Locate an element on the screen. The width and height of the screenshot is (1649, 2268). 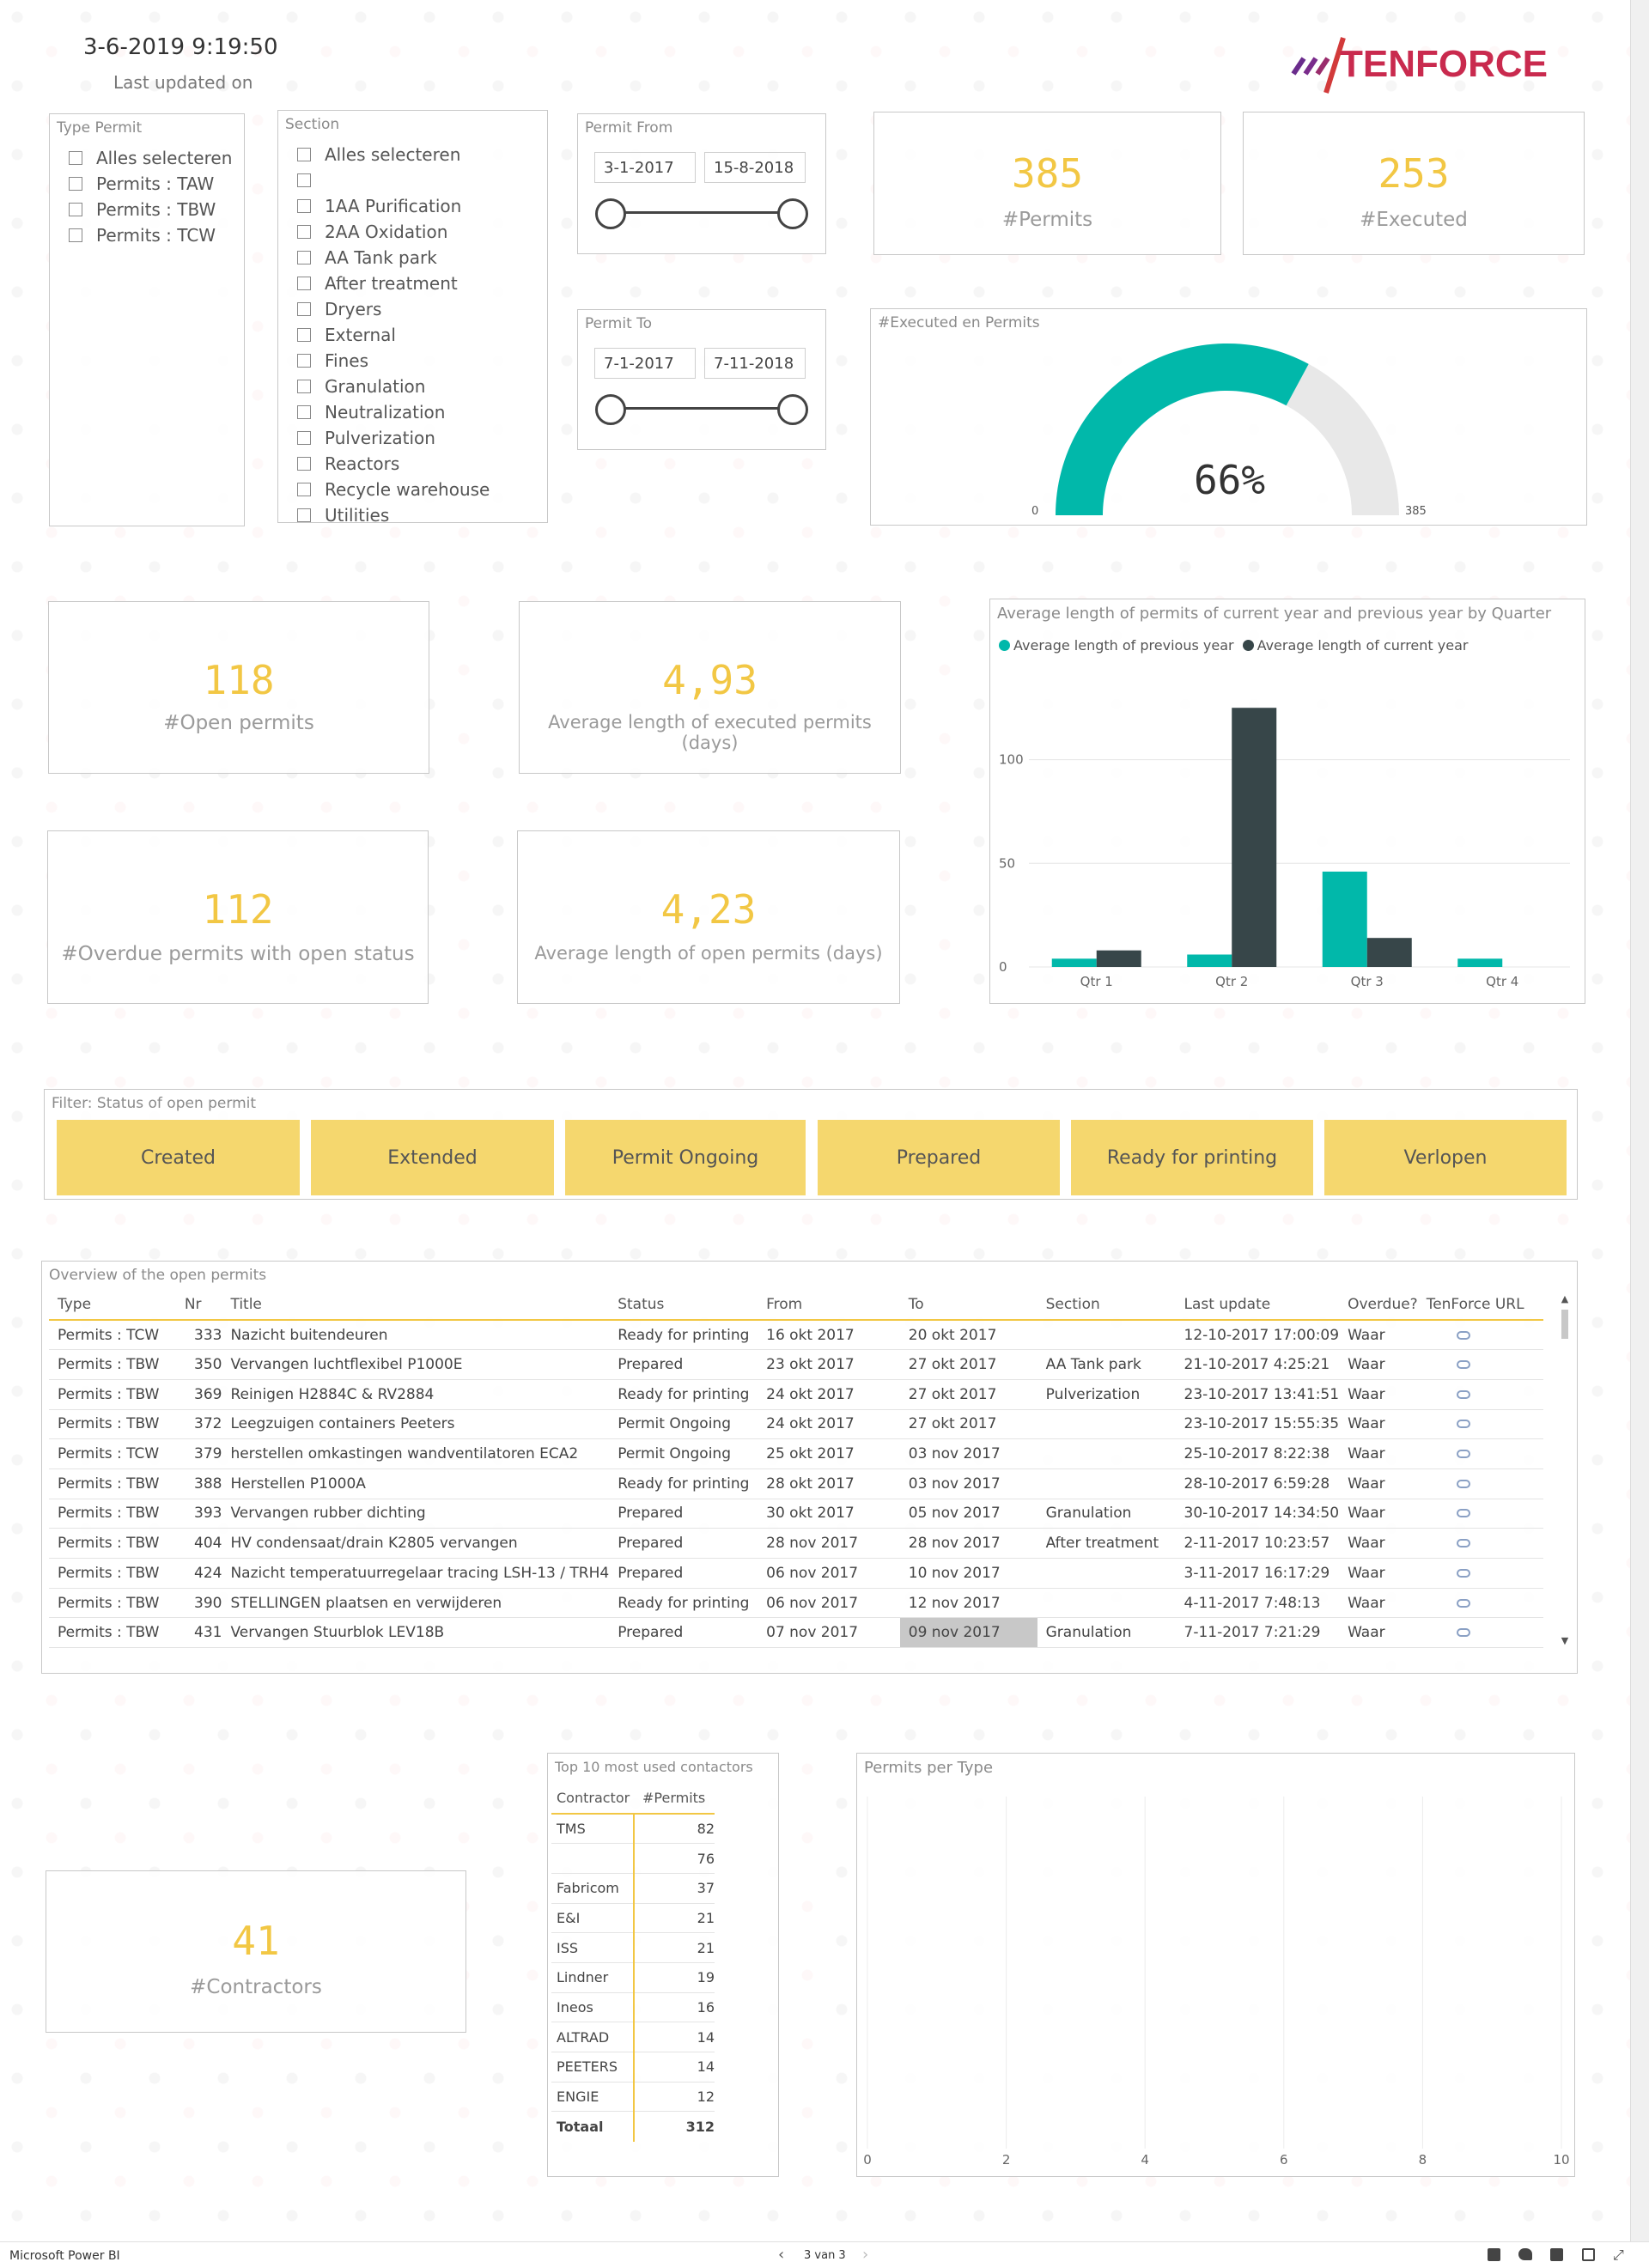
permit-to-end-input: 7-11-2018 is located at coordinates (755, 363).